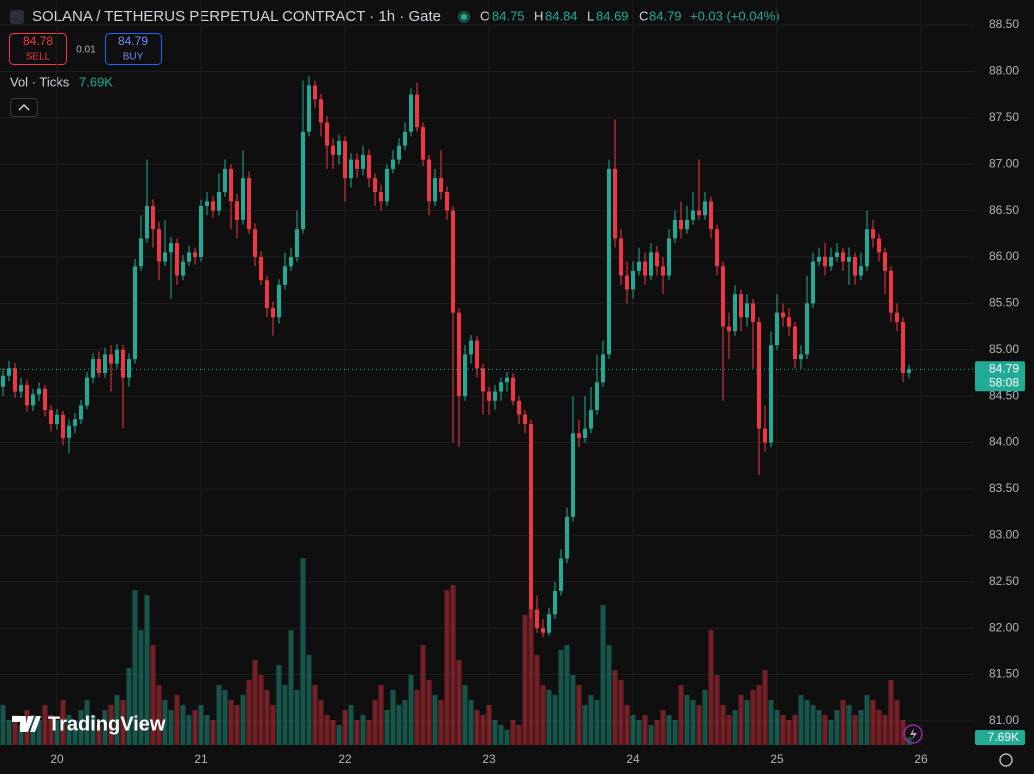  What do you see at coordinates (96, 81) in the screenshot?
I see `volume-value: 7.69K` at bounding box center [96, 81].